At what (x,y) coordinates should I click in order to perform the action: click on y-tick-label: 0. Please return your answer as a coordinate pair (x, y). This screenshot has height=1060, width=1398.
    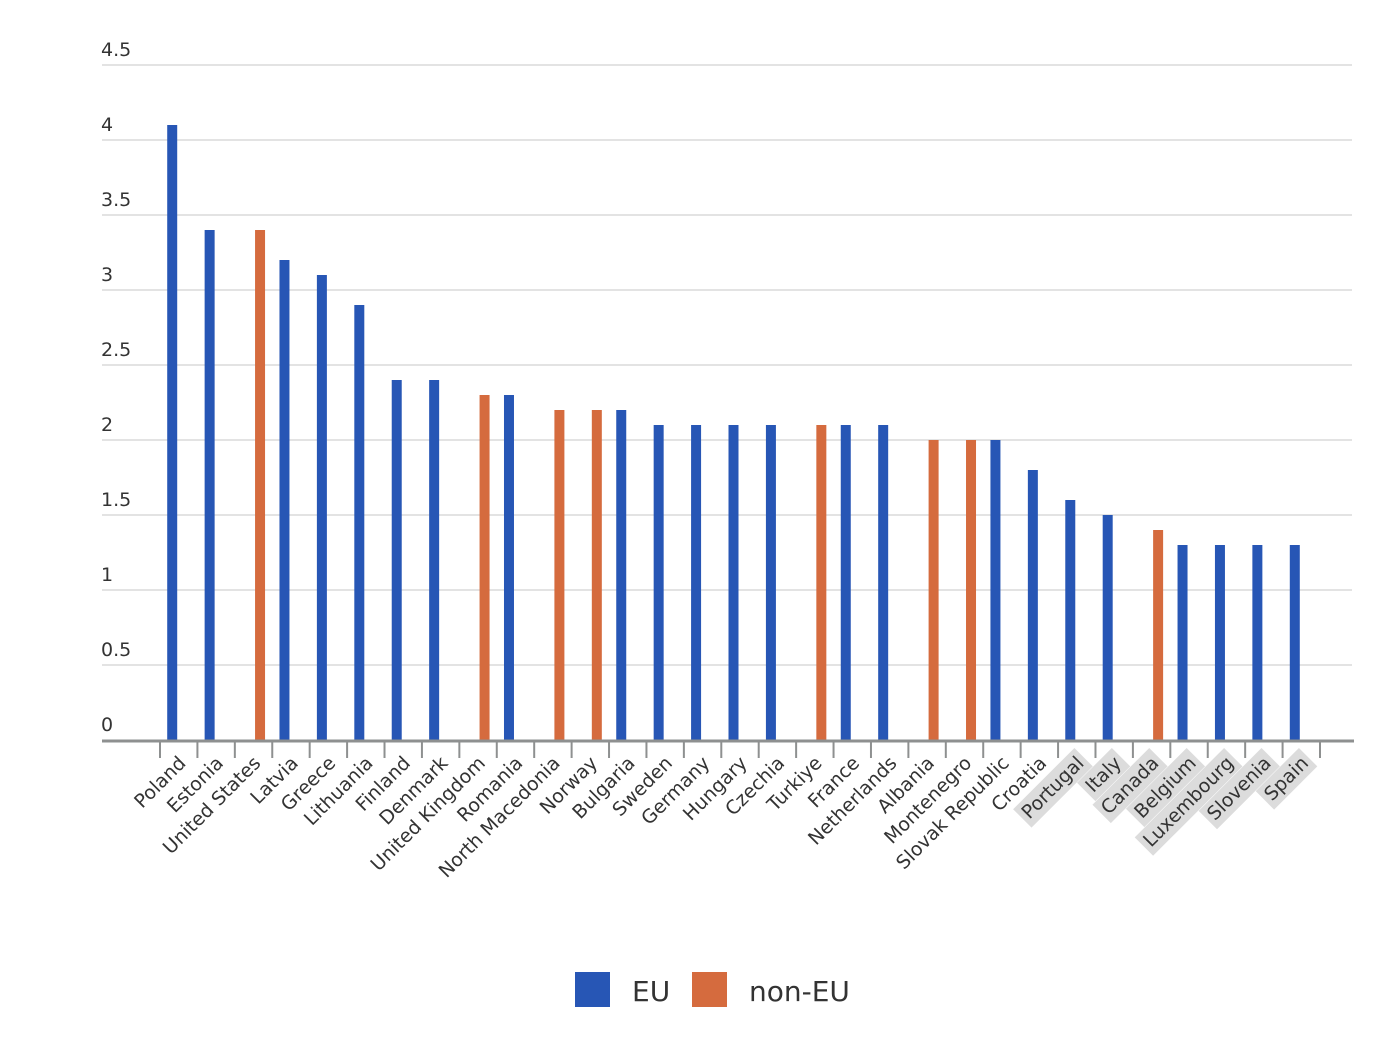
    Looking at the image, I should click on (107, 725).